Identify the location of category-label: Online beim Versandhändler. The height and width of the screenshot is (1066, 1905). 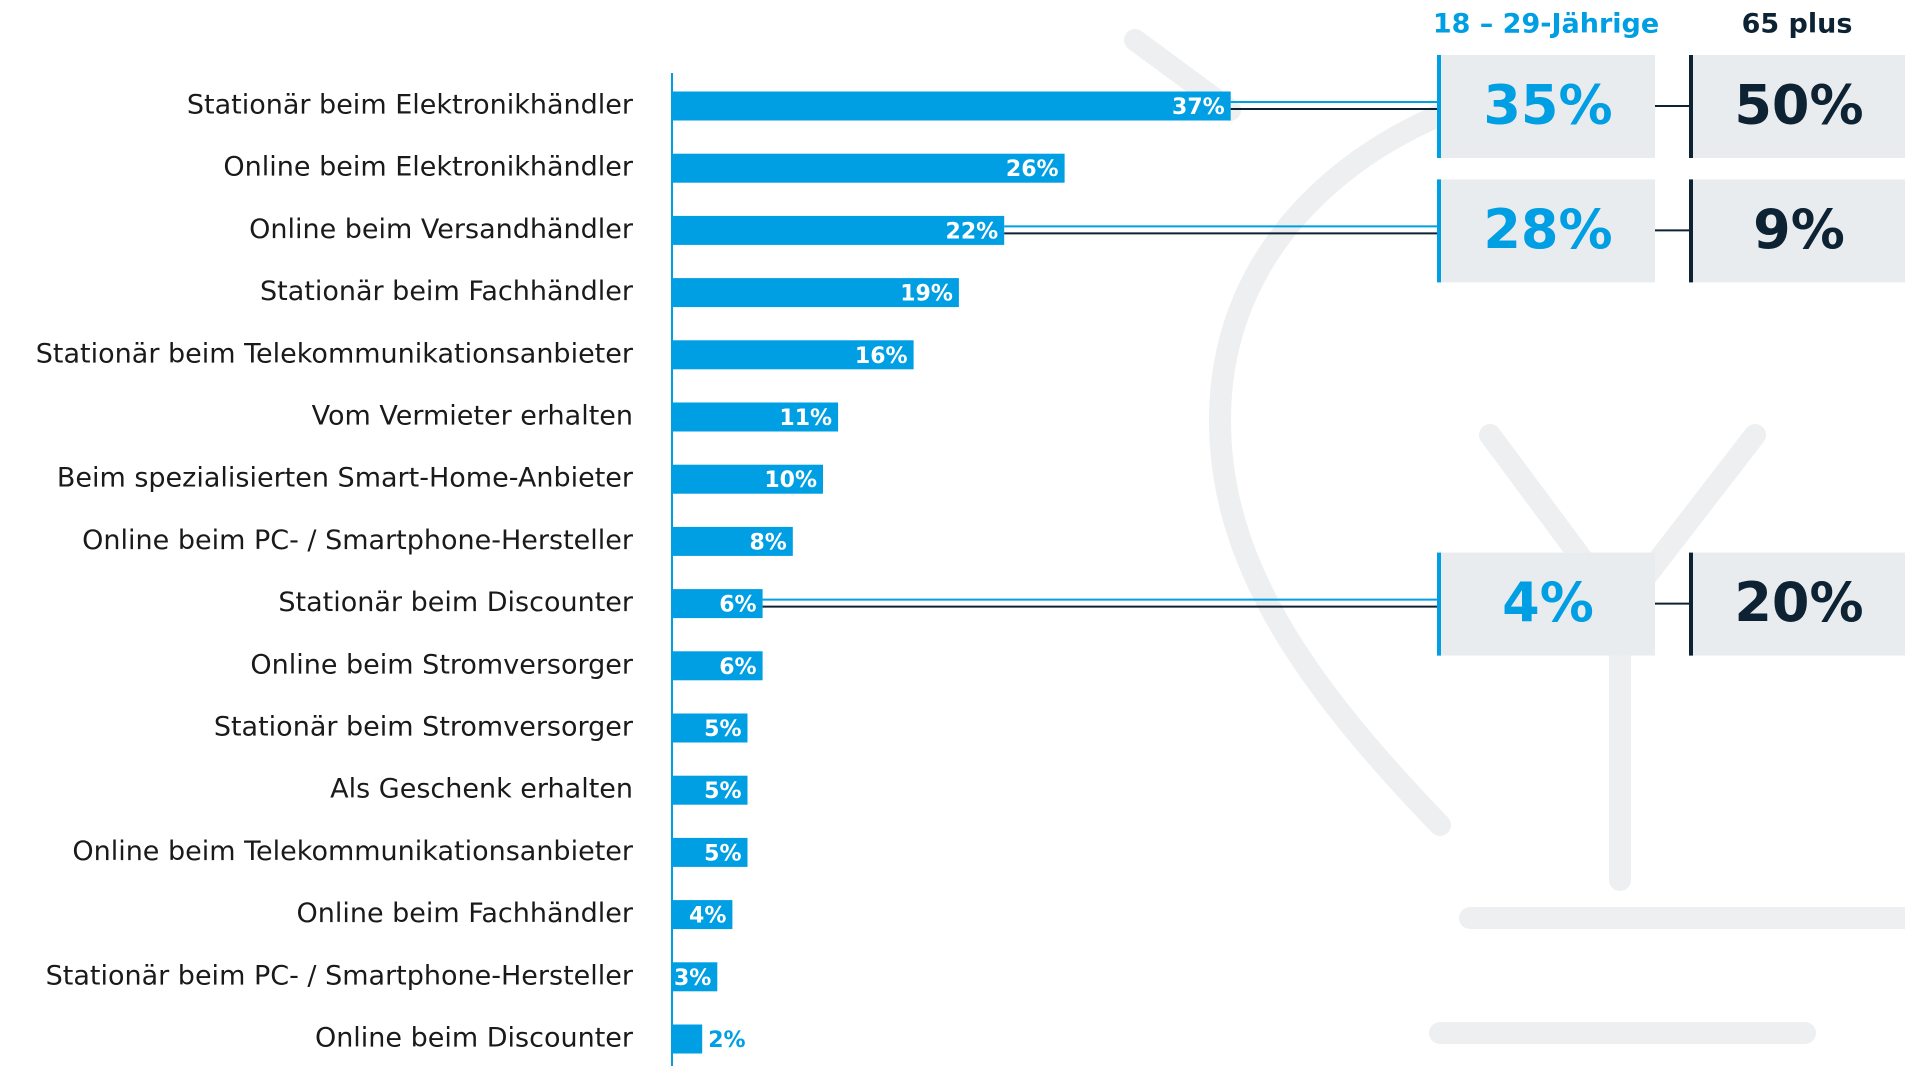
(441, 229).